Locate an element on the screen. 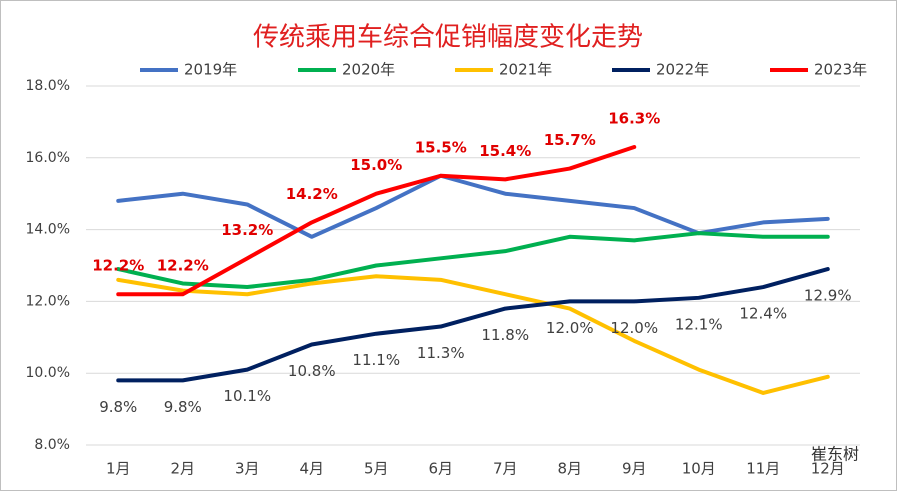 This screenshot has height=491, width=897. x-tick-label: 1月 is located at coordinates (118, 469).